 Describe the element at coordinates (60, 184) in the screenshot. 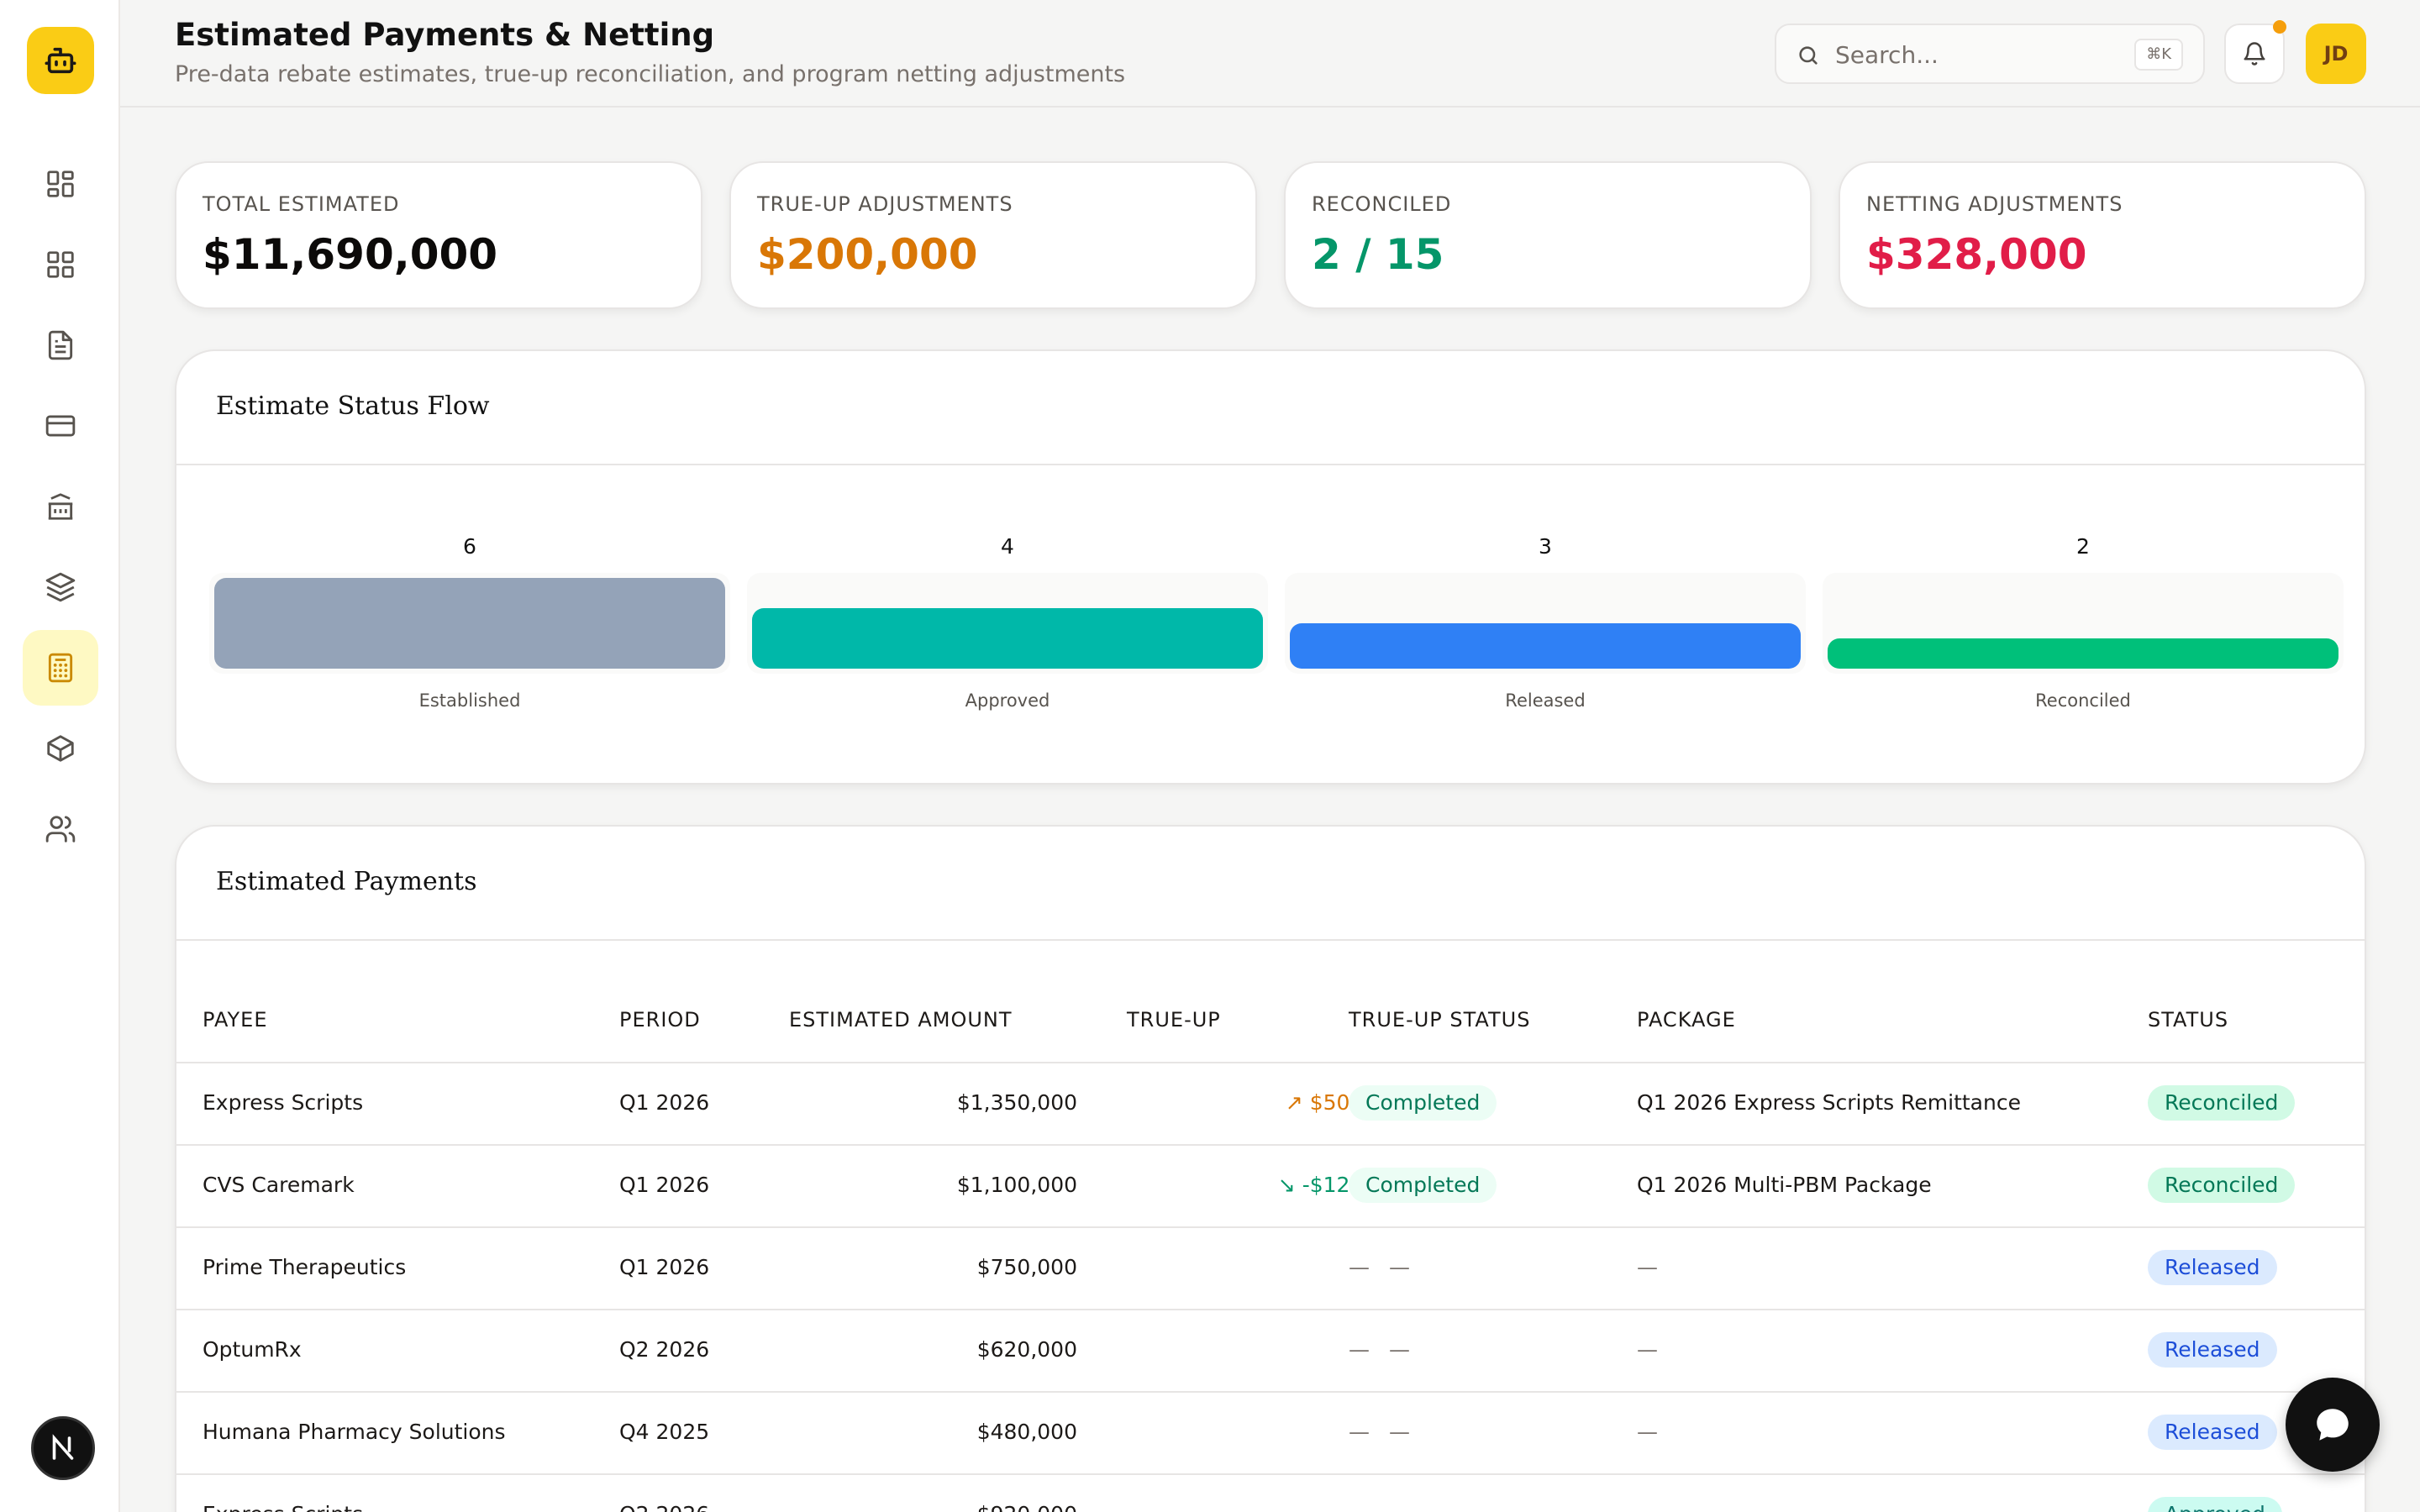

I see `nav-dashboard` at that location.